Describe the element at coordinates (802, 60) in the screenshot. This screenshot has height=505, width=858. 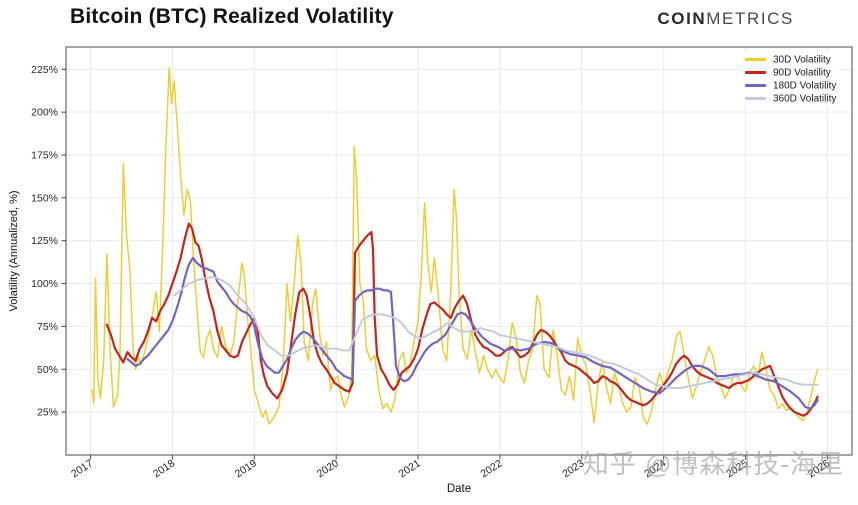
I see `legend-label: 30D Volatility` at that location.